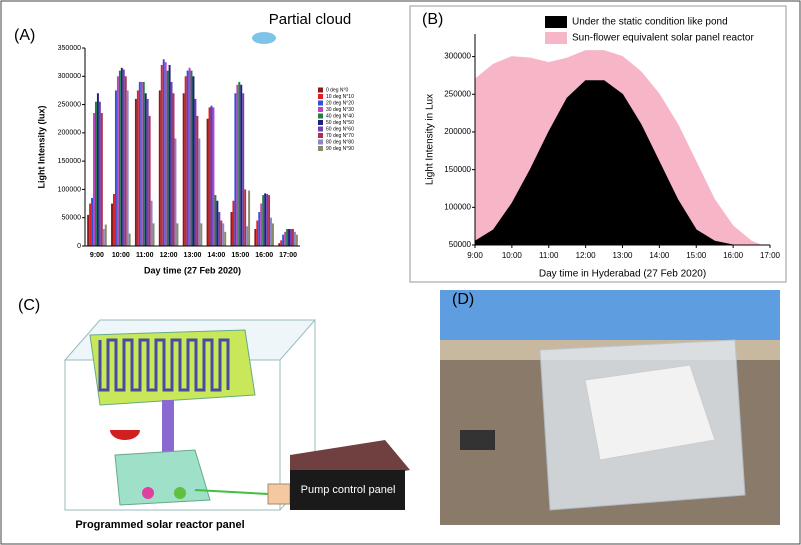 This screenshot has width=801, height=545. I want to click on legend-label: 70 deg N°70, so click(340, 136).